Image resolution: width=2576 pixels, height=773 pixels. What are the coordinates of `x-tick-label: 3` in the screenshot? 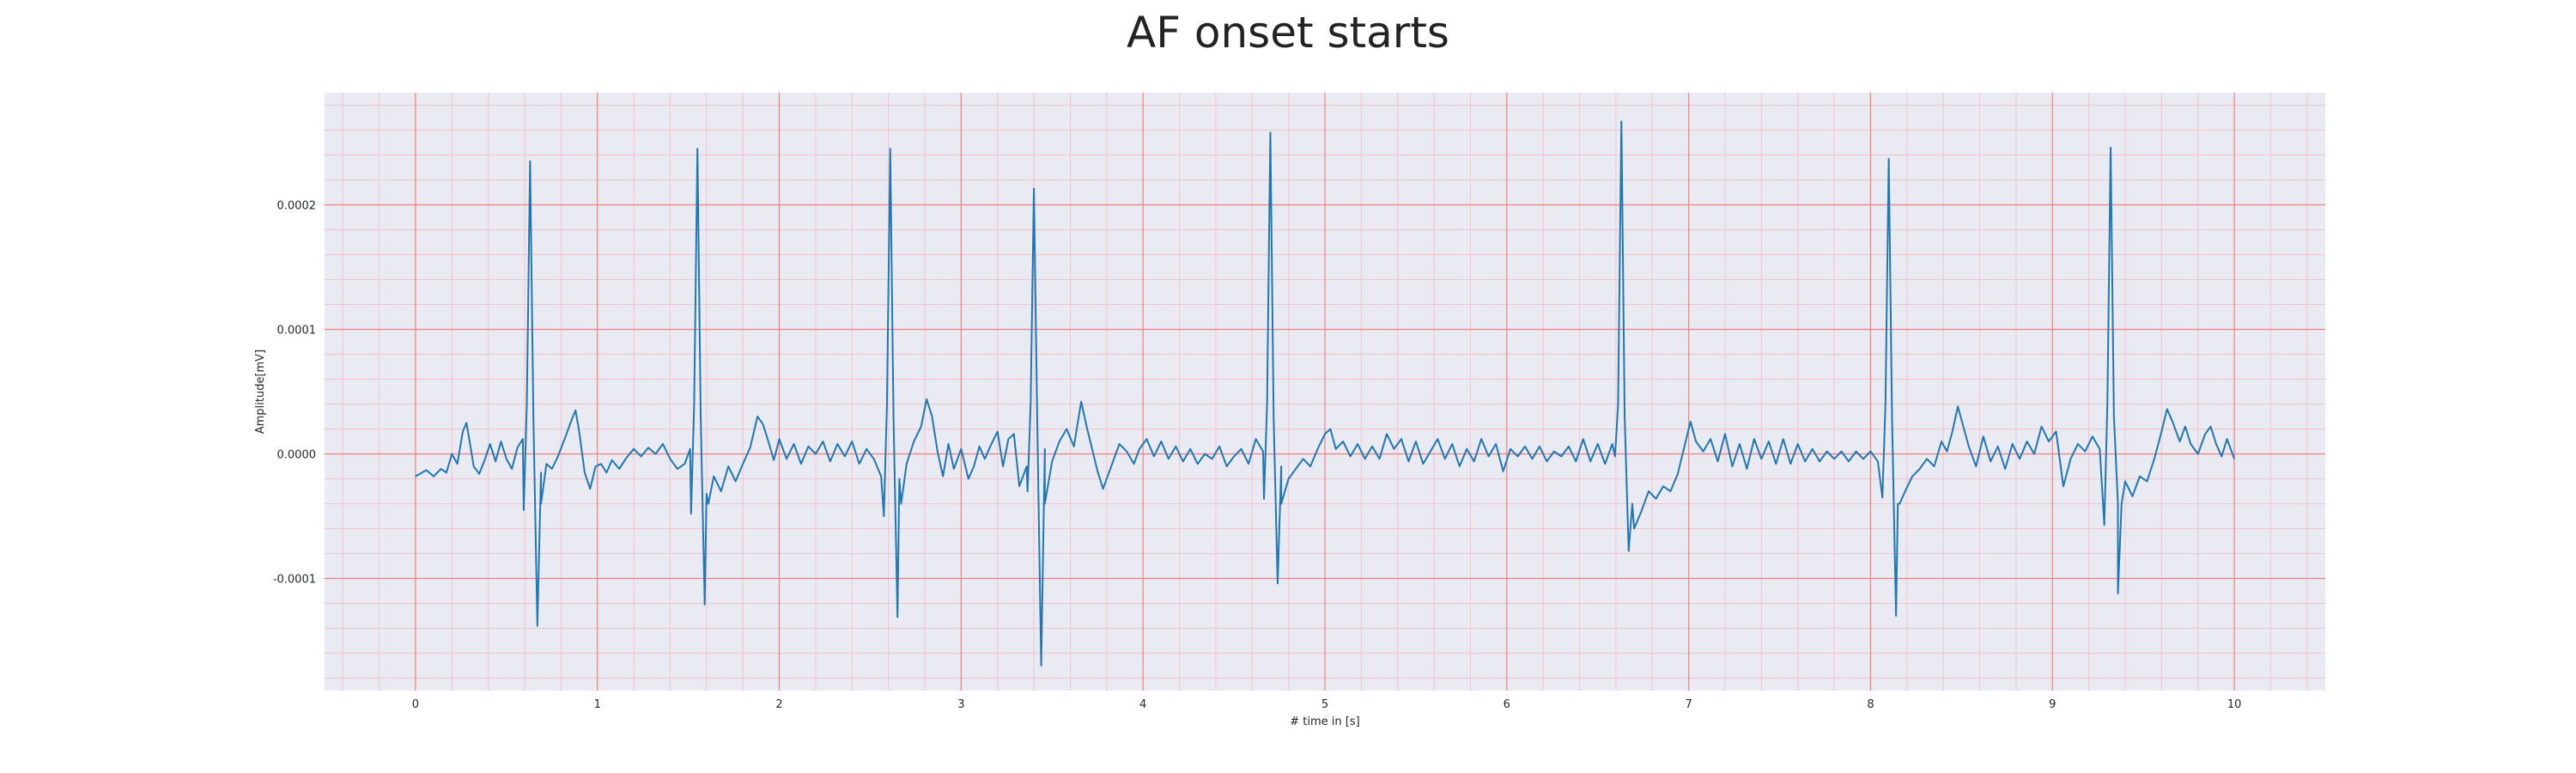 It's located at (961, 704).